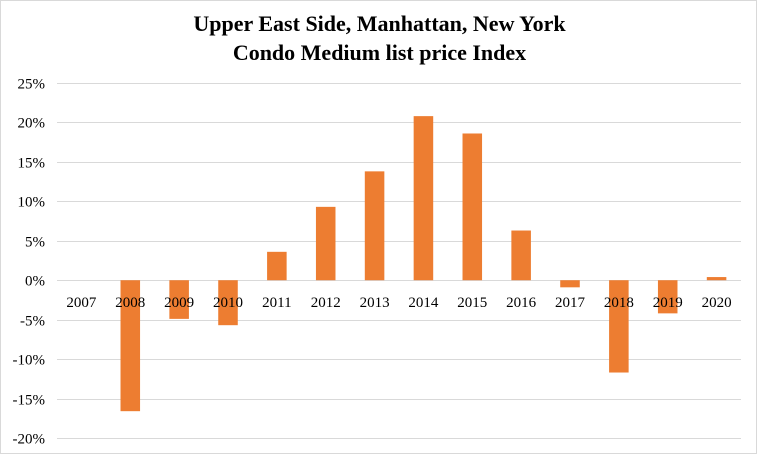  Describe the element at coordinates (717, 303) in the screenshot. I see `x-category-label: 2020` at that location.